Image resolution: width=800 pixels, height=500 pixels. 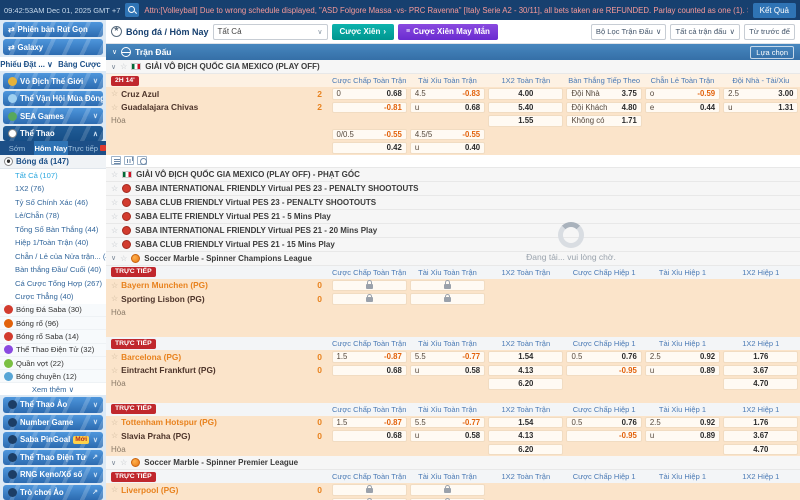 I want to click on bet-type-item: Tỷ Số Chính Xác (46), so click(x=52, y=202).